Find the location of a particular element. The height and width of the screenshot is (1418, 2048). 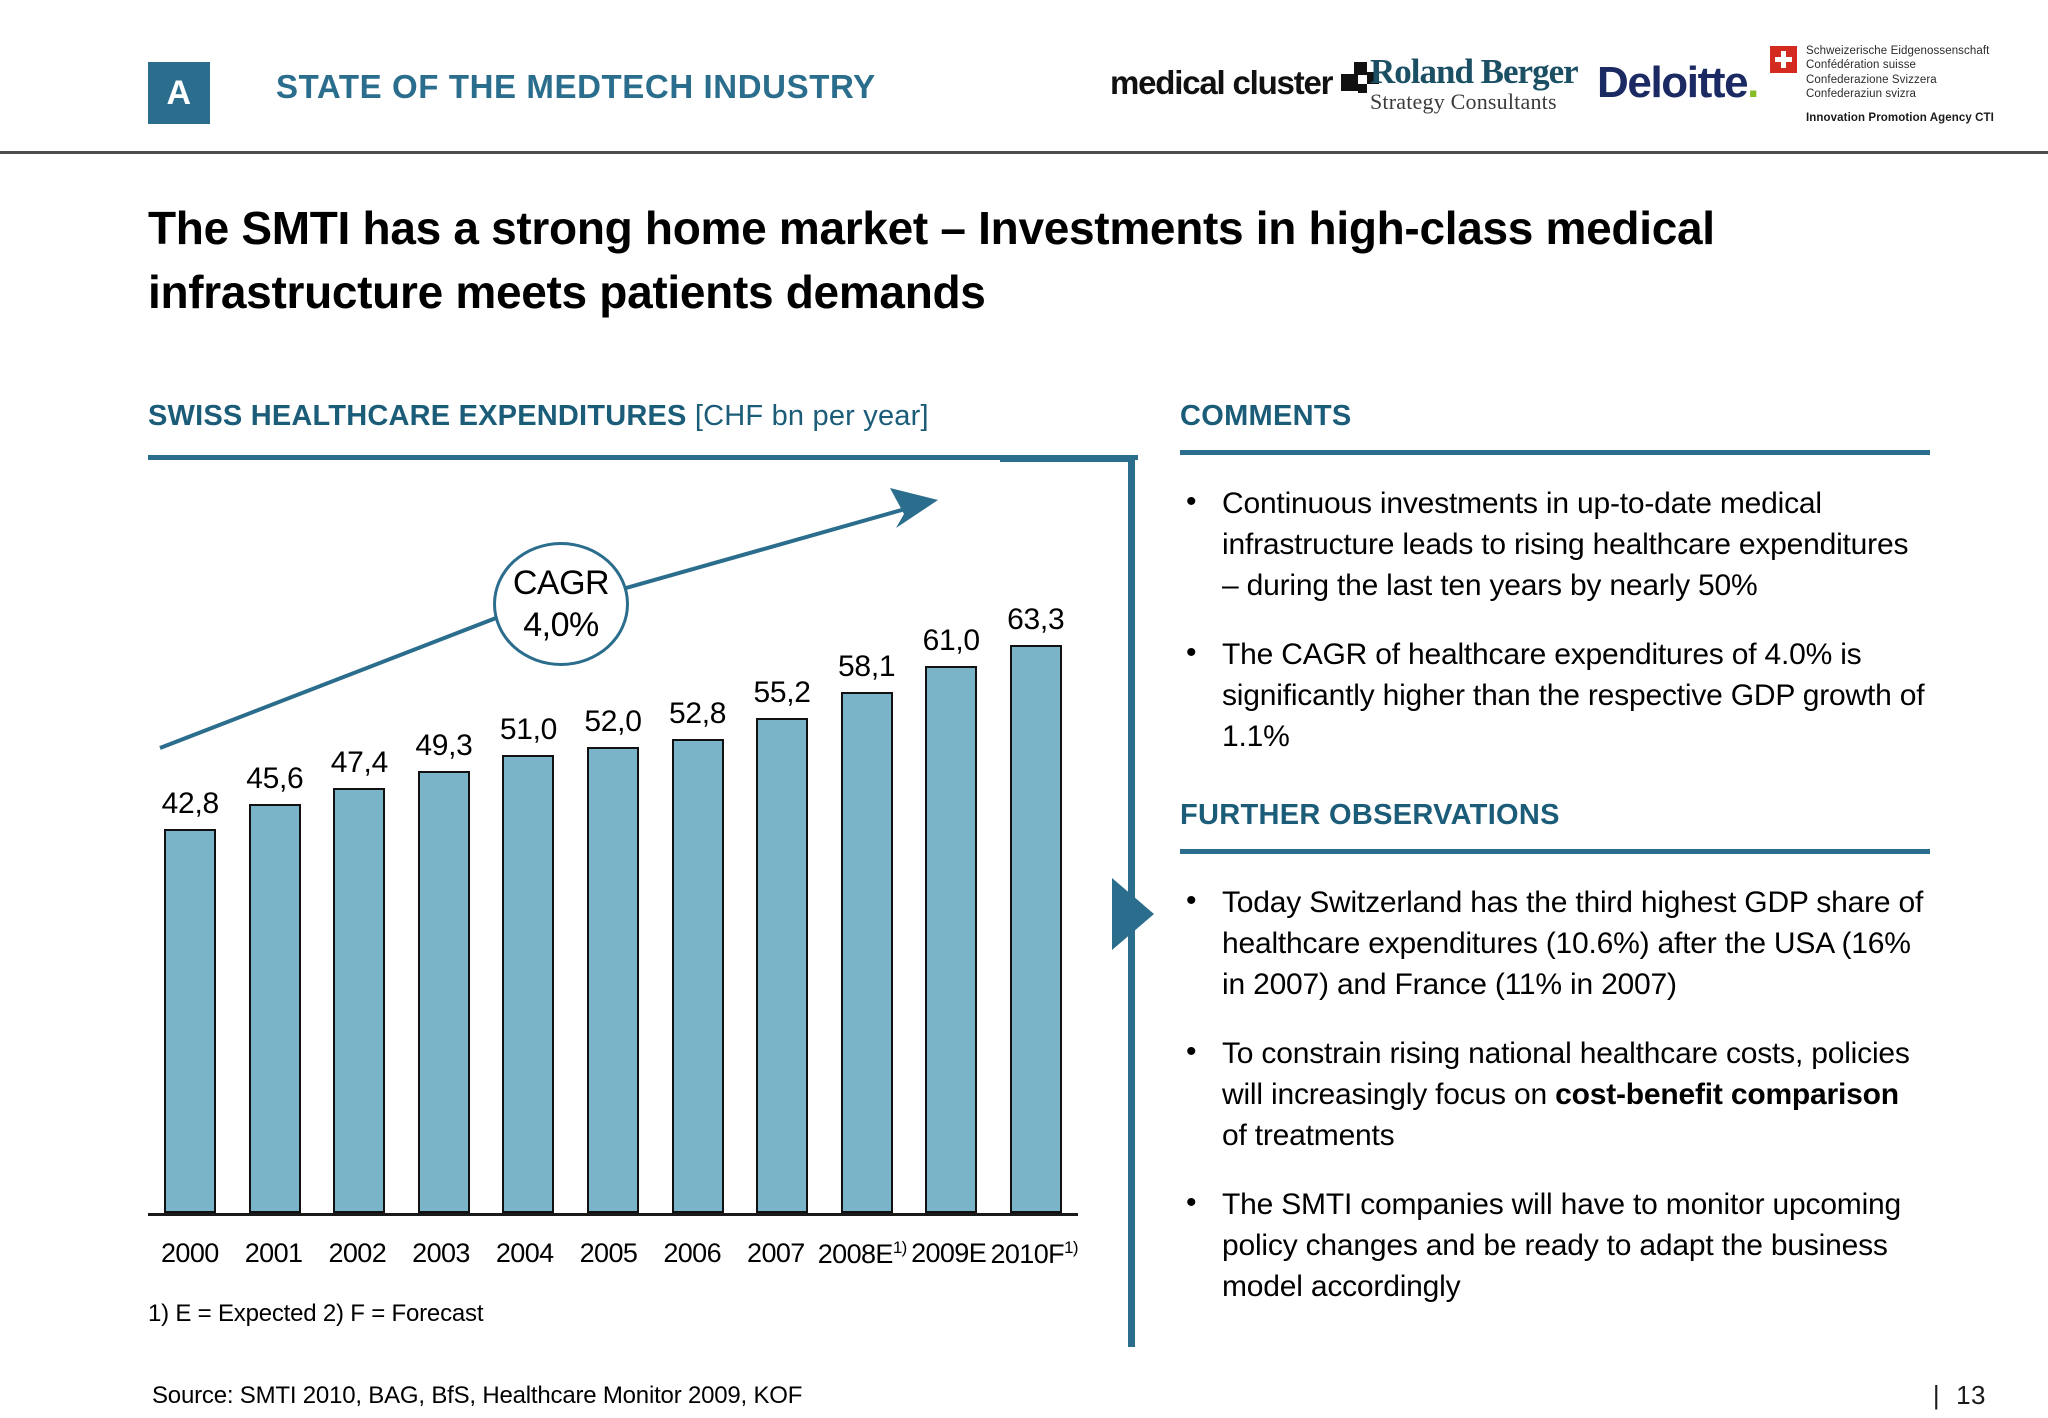

further-observations-heading-rule is located at coordinates (1555, 851).